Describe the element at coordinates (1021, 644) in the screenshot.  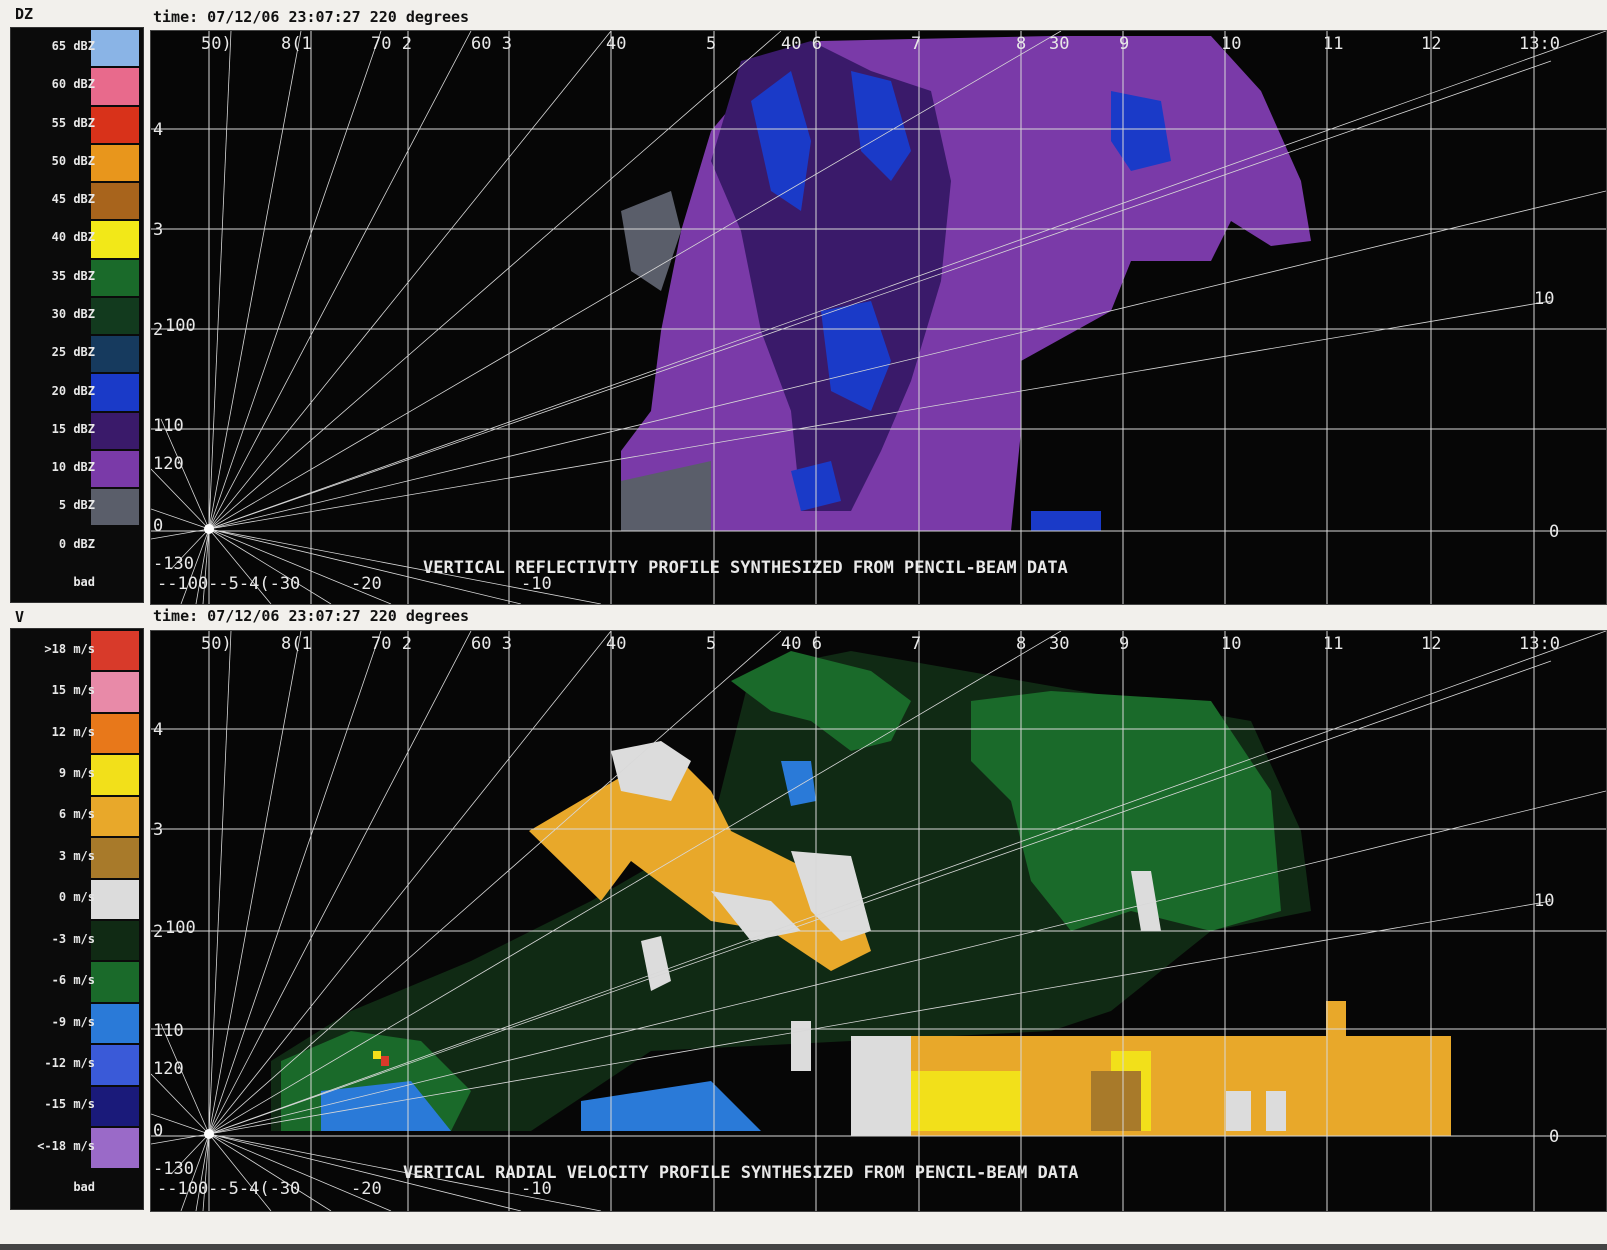
I see `range-label: 8` at that location.